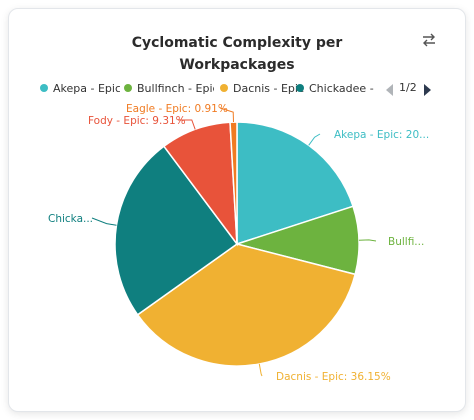  Describe the element at coordinates (429, 40) in the screenshot. I see `swap-icon` at that location.